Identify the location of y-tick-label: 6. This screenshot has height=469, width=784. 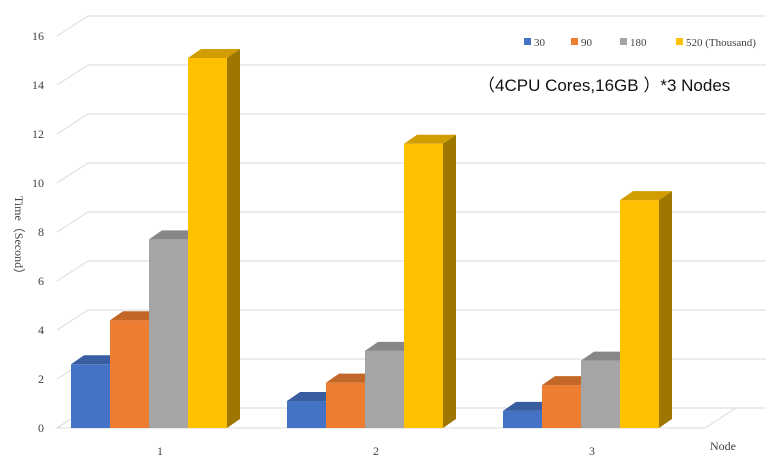
(41, 281).